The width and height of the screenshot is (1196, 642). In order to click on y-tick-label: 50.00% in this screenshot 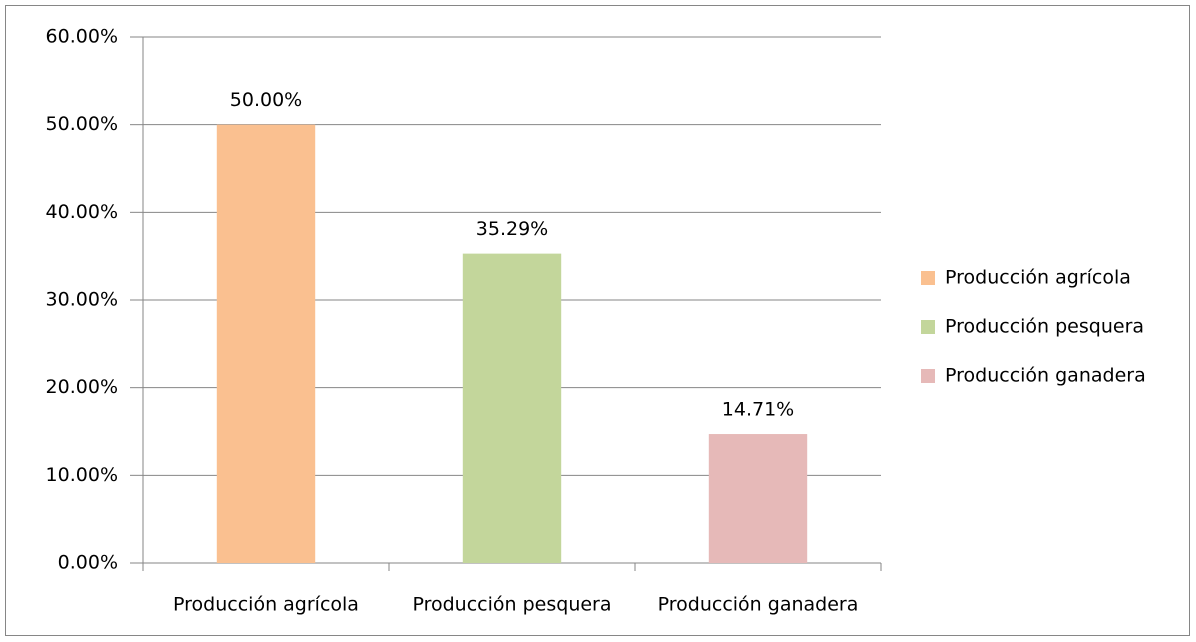, I will do `click(82, 124)`.